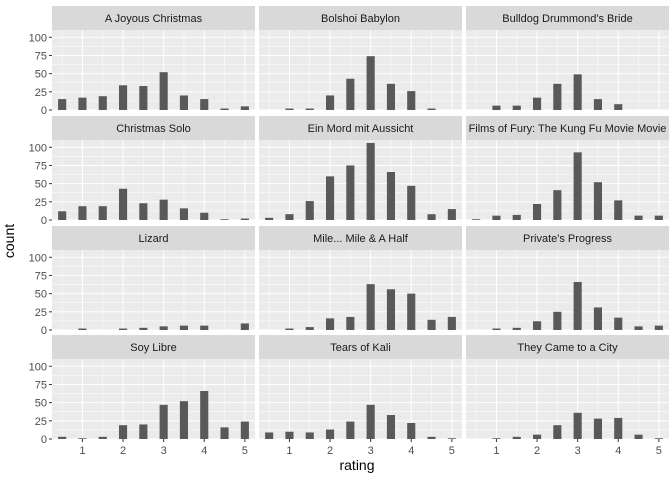 The image size is (672, 480). Describe the element at coordinates (360, 168) in the screenshot. I see `facet-panel: Ein Mord mit Aussicht` at that location.